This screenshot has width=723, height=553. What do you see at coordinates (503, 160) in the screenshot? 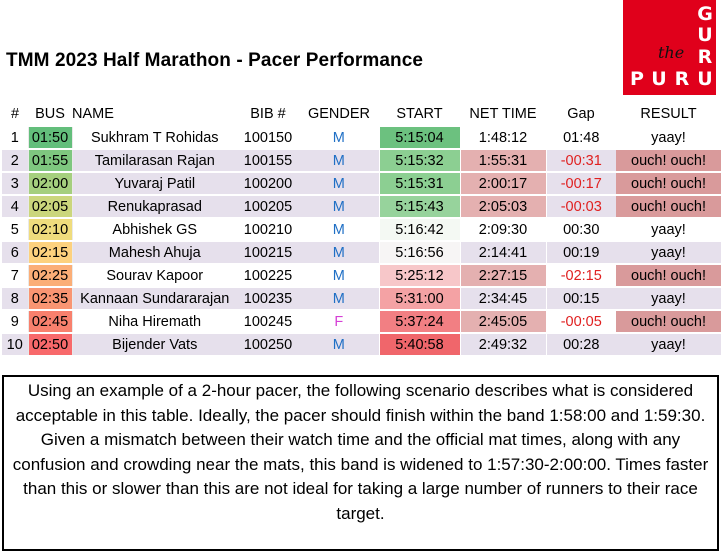
I see `net-time-cell: 1:55:31` at bounding box center [503, 160].